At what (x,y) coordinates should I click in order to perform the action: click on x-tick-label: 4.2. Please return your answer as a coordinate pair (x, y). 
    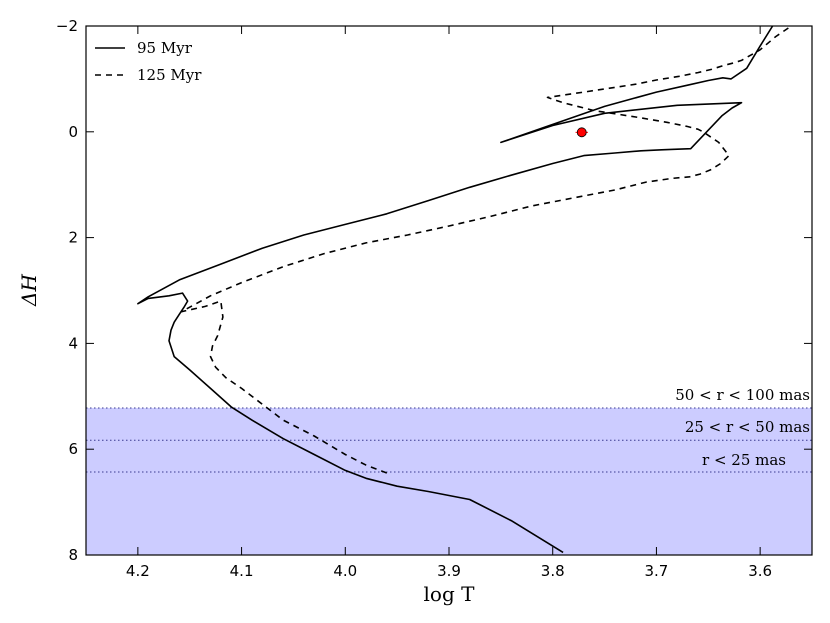
    Looking at the image, I should click on (138, 571).